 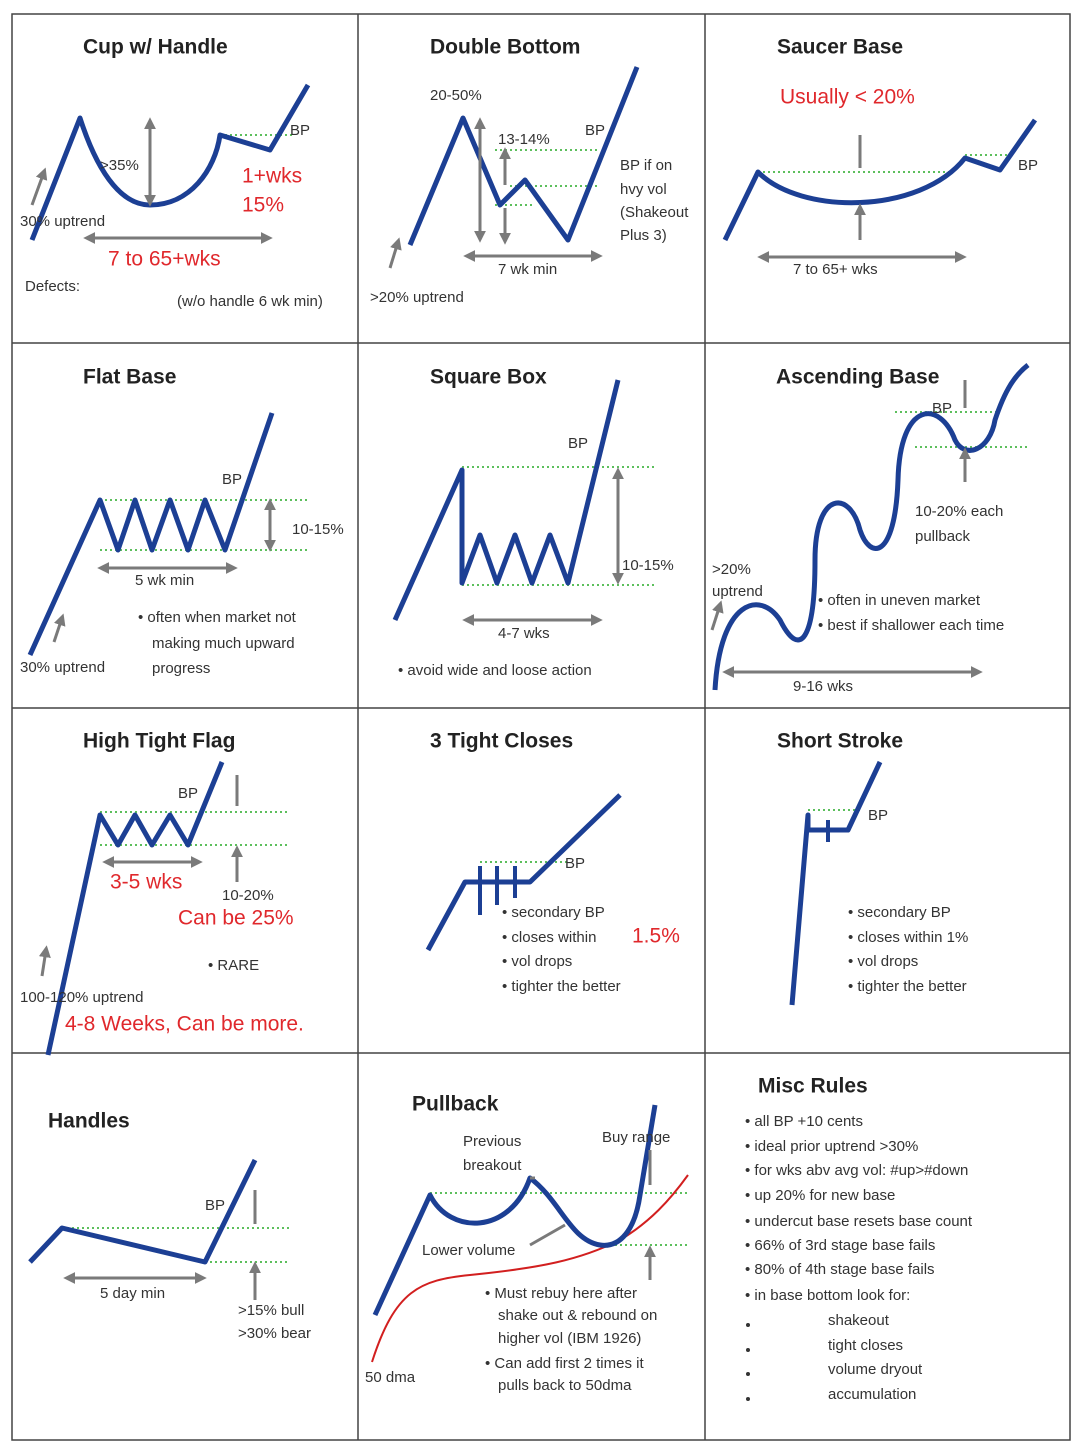 I want to click on pattern-label: • best if shallower each time, so click(x=911, y=625).